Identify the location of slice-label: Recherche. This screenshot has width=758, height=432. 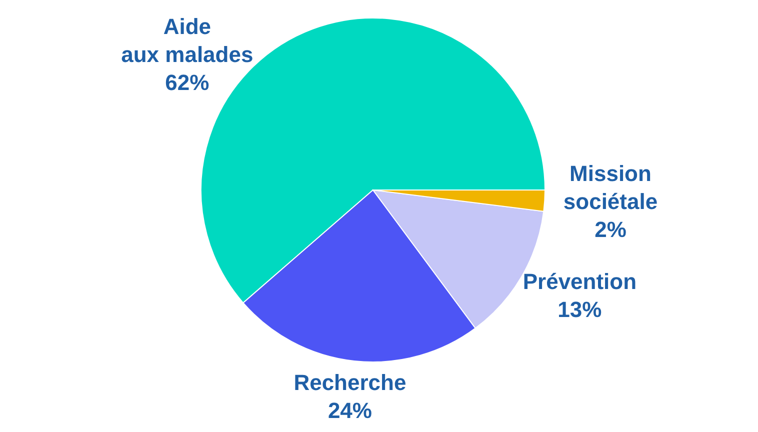
(350, 382).